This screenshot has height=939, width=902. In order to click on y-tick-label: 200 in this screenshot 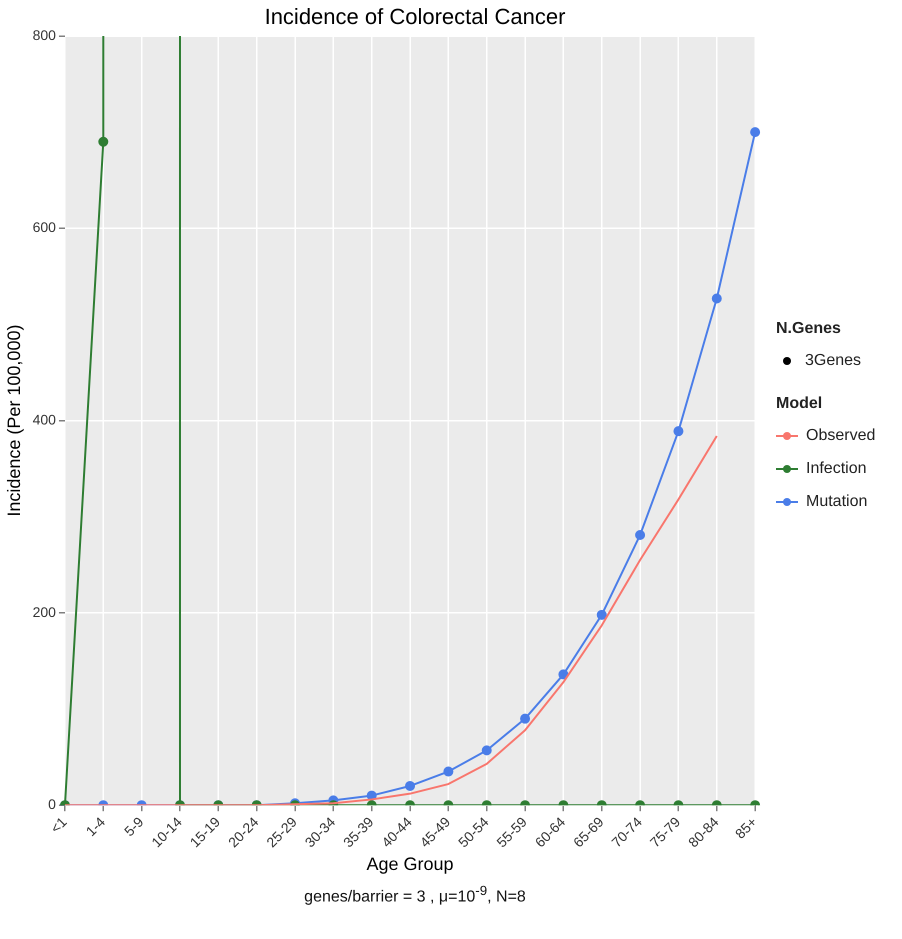, I will do `click(44, 612)`.